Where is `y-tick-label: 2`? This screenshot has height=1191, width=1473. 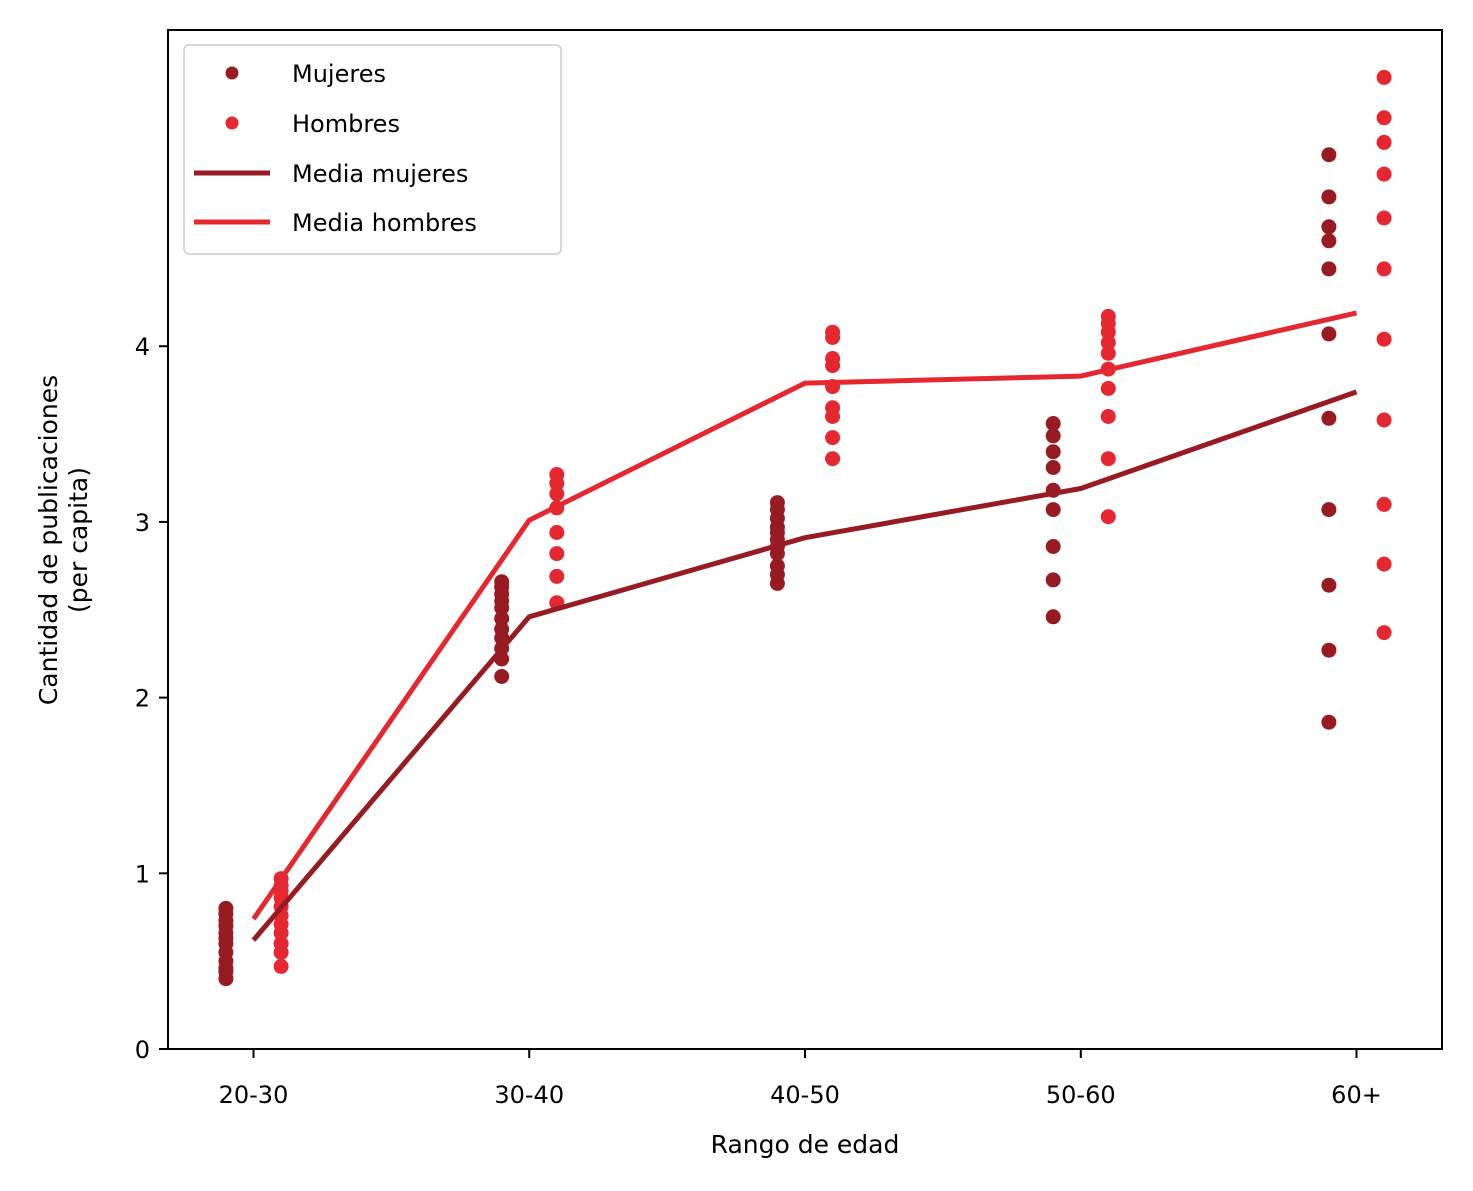 y-tick-label: 2 is located at coordinates (142, 699).